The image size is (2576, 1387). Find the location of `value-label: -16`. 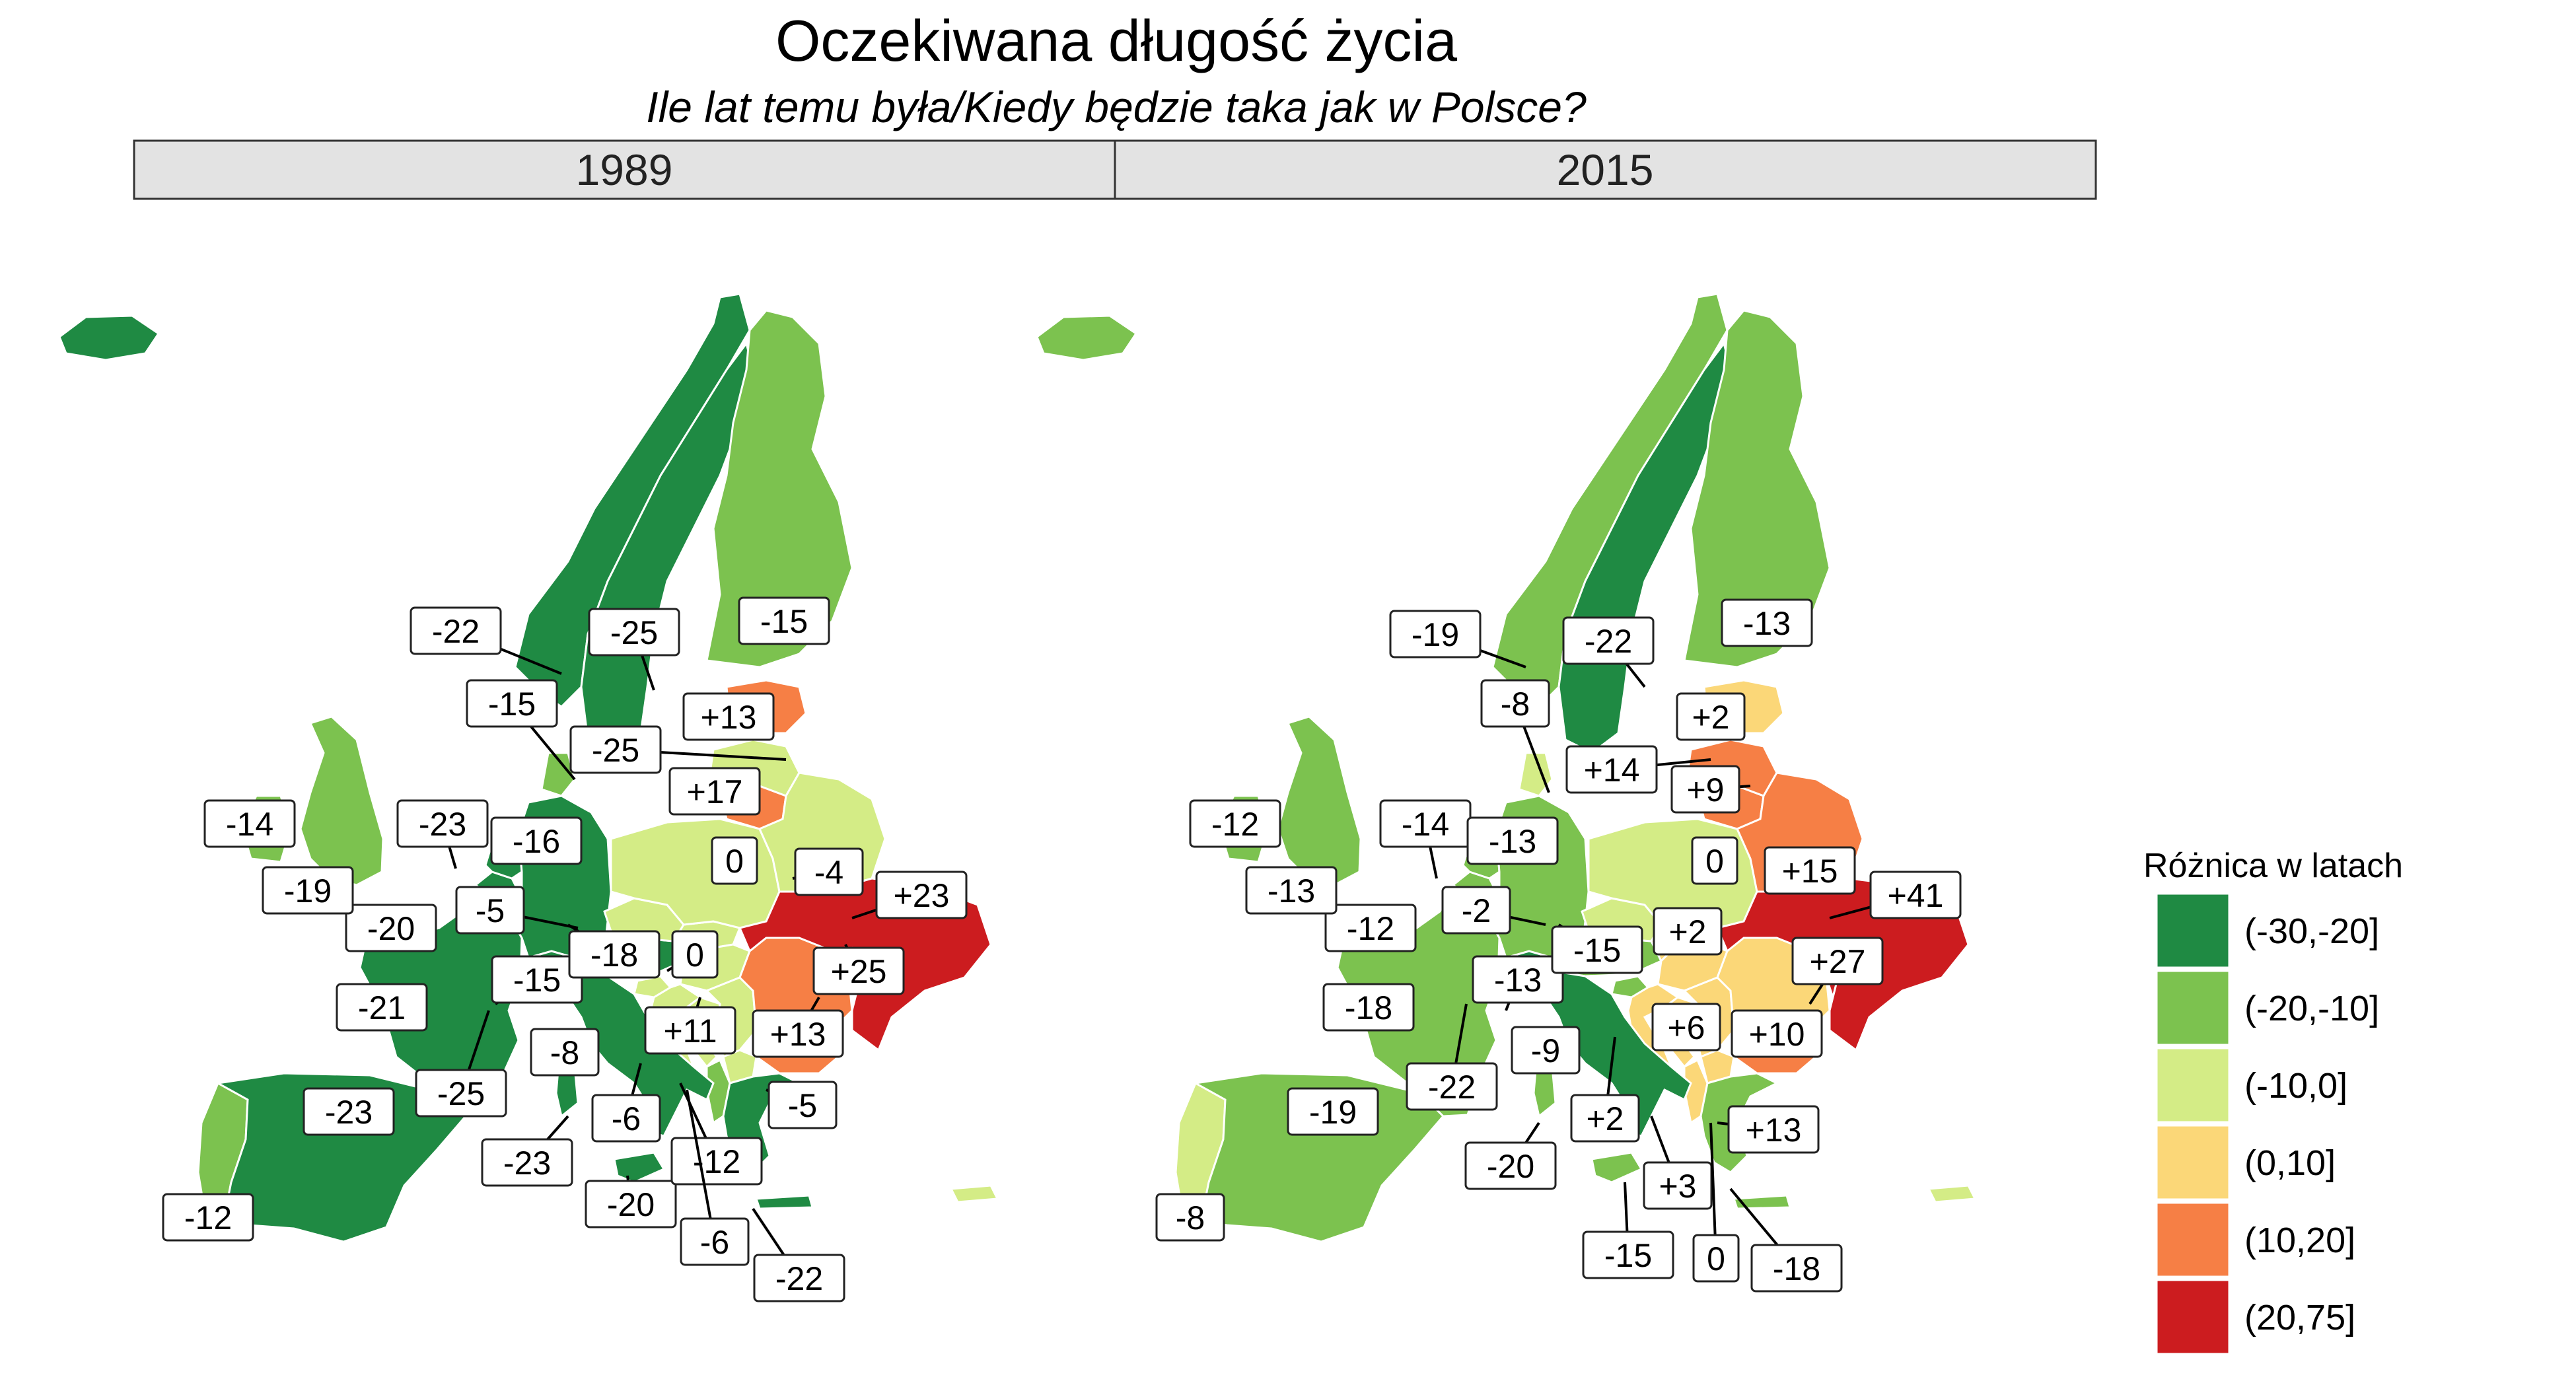

value-label: -16 is located at coordinates (537, 841).